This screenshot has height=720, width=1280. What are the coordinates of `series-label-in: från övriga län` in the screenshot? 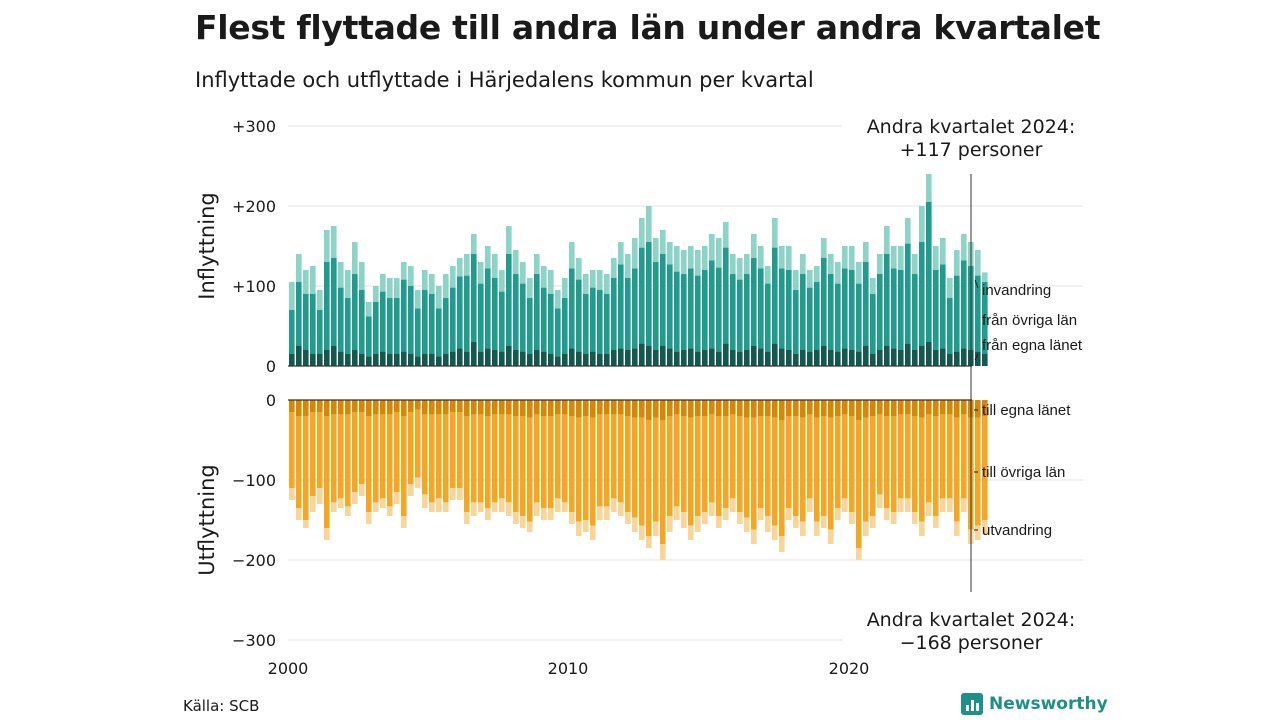 It's located at (1029, 320).